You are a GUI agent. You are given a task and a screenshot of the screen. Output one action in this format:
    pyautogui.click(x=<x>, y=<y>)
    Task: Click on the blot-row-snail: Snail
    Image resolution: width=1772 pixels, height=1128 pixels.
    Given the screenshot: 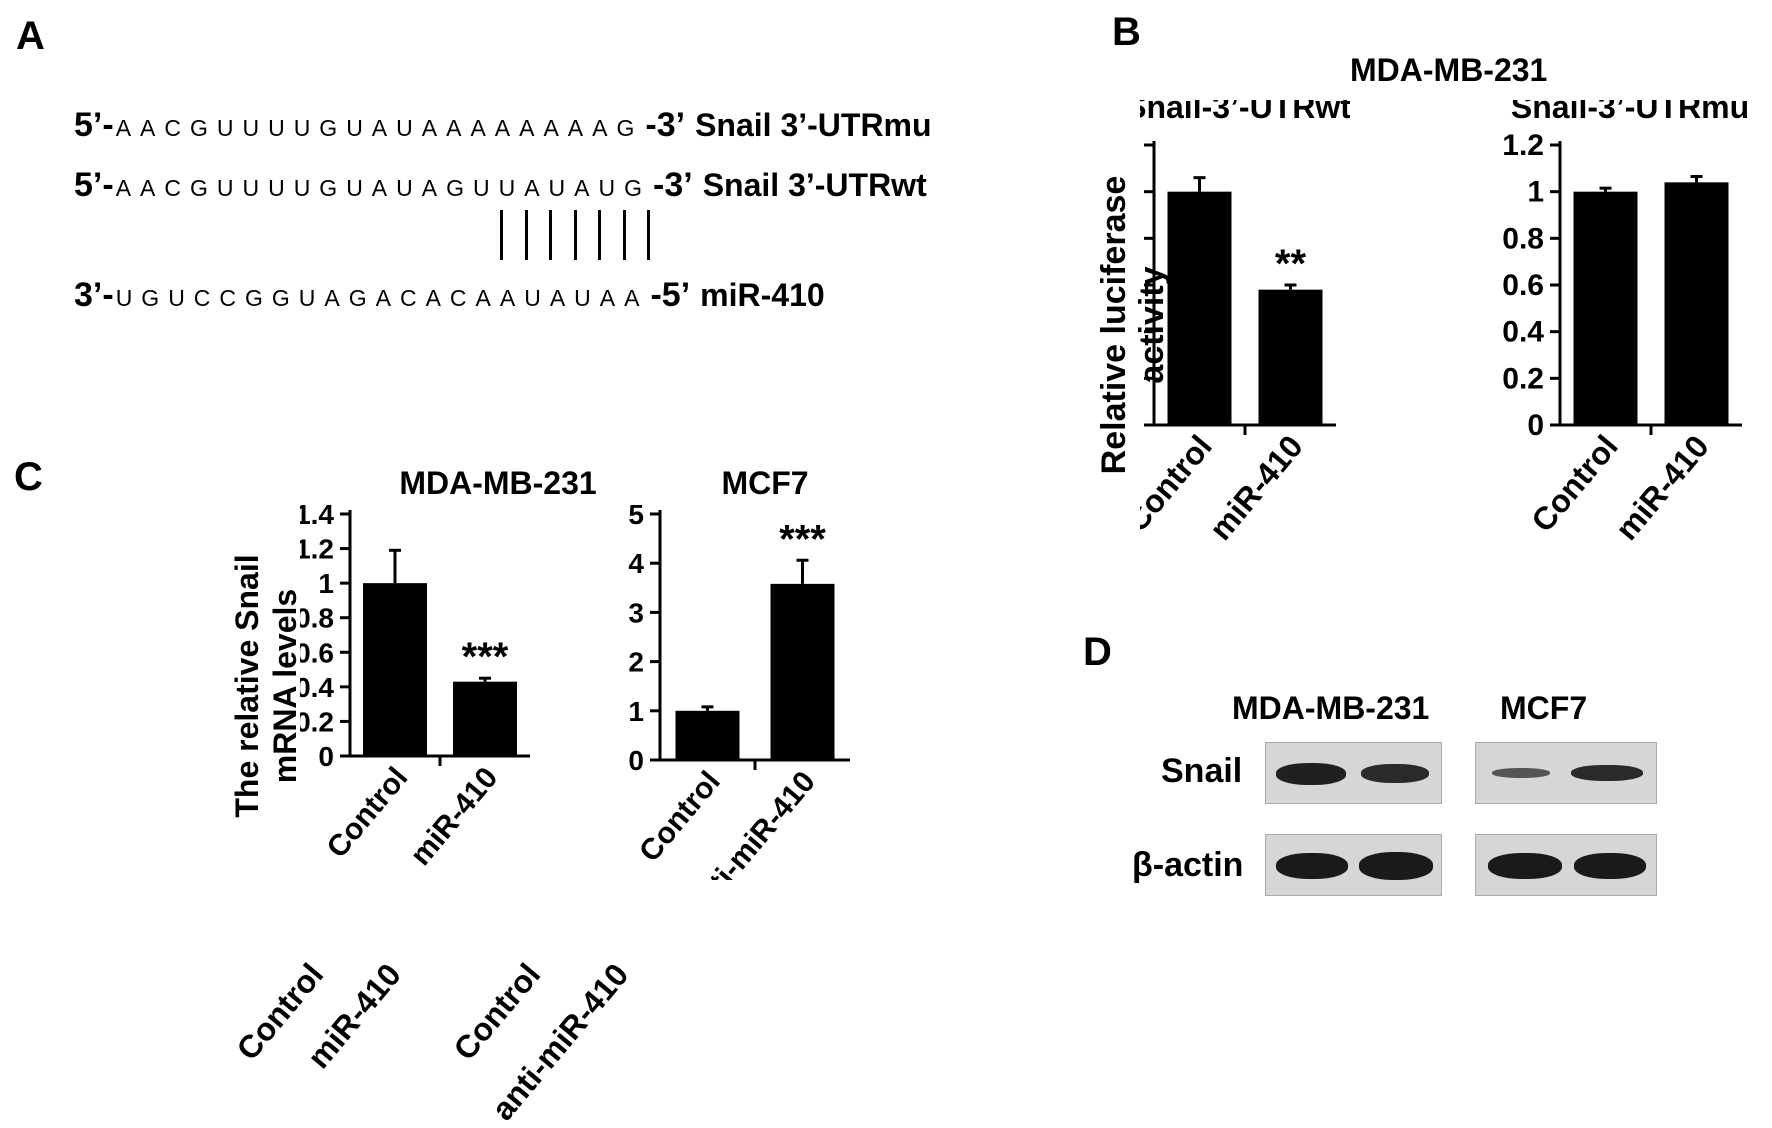 What is the action you would take?
    pyautogui.click(x=1202, y=771)
    